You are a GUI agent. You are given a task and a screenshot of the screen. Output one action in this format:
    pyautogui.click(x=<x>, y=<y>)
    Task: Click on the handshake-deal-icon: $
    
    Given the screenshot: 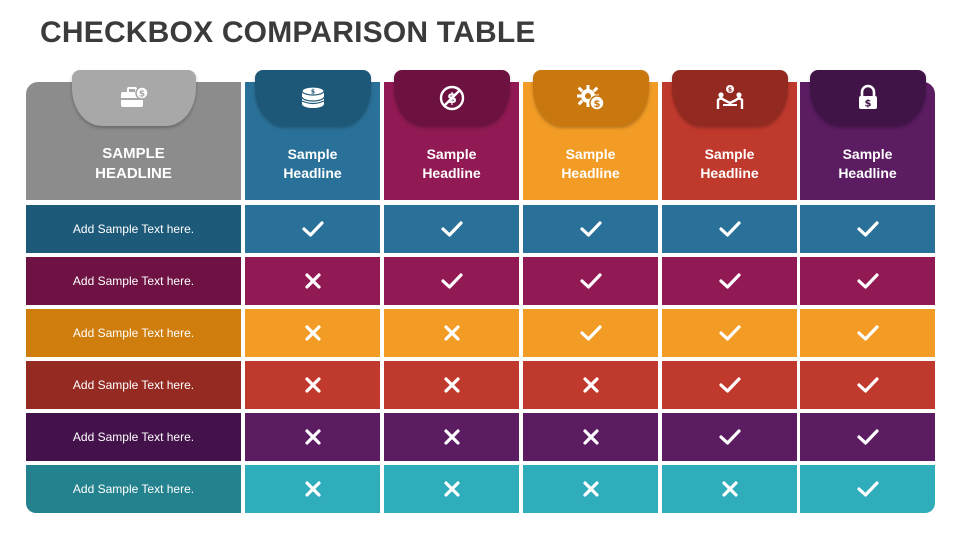 What is the action you would take?
    pyautogui.click(x=730, y=98)
    